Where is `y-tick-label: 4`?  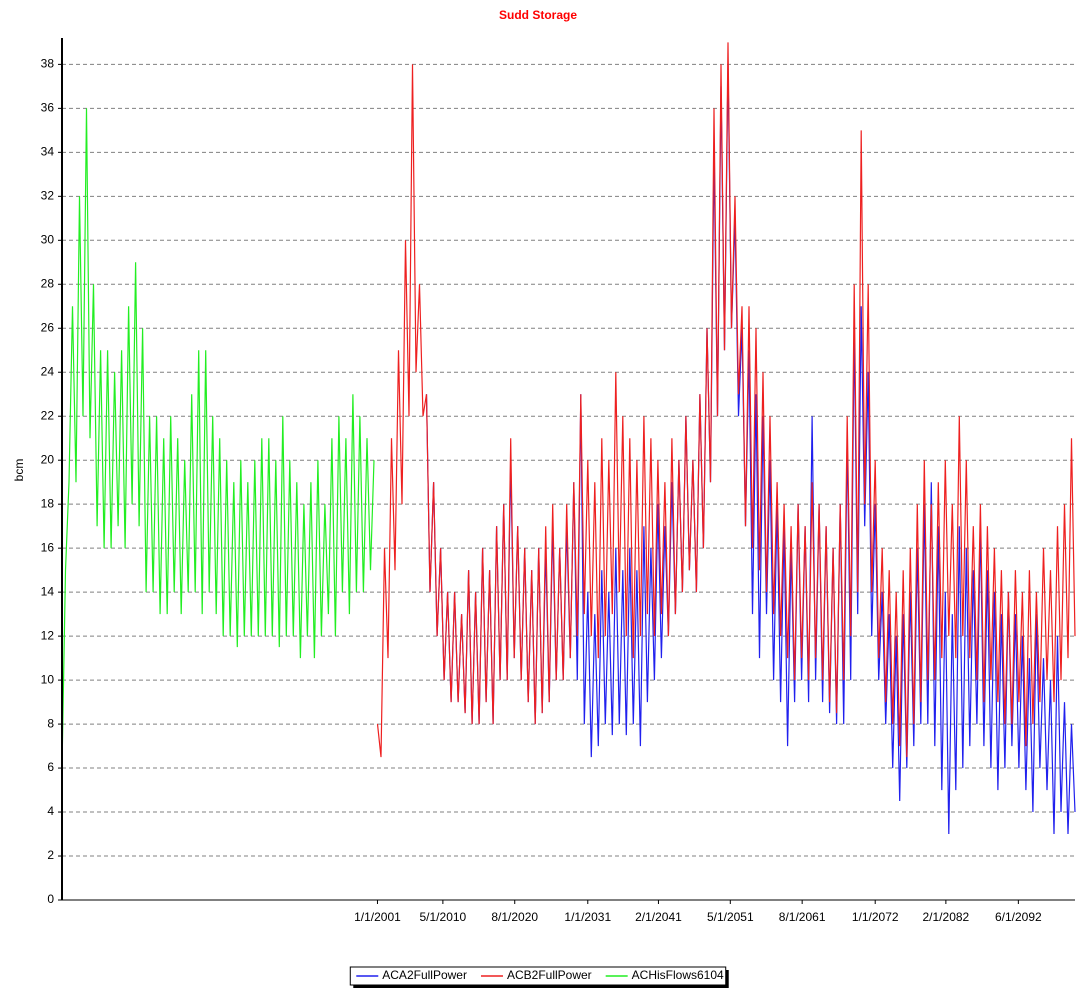
y-tick-label: 4 is located at coordinates (50, 811).